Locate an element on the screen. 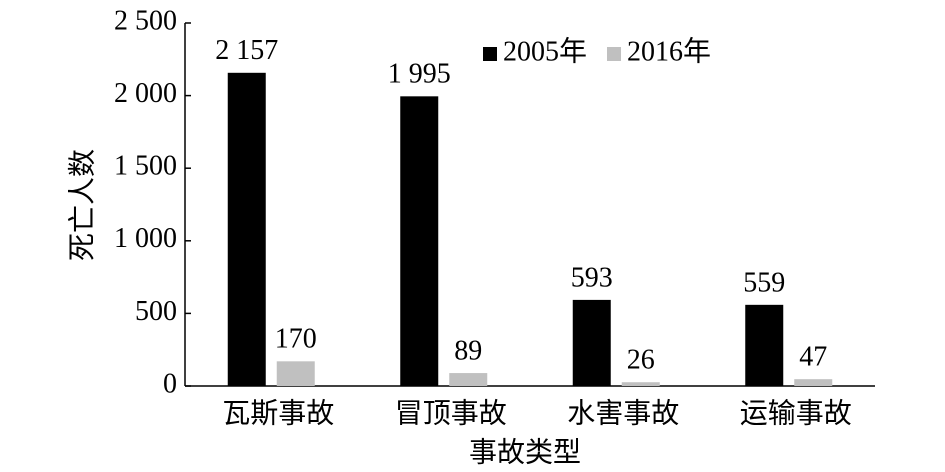 This screenshot has width=945, height=472. x-tick-label: 瓦斯事故 is located at coordinates (278, 413).